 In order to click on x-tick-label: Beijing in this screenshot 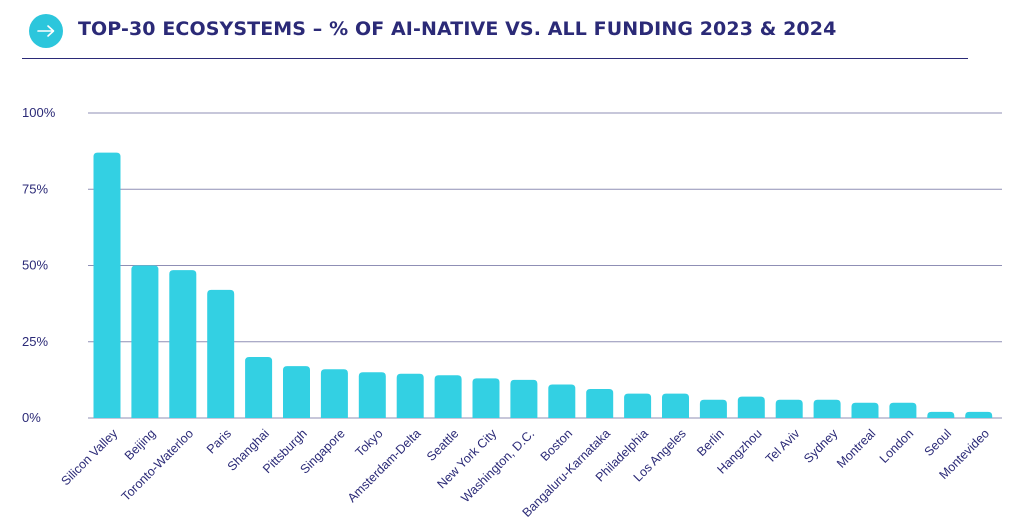, I will do `click(140, 444)`.